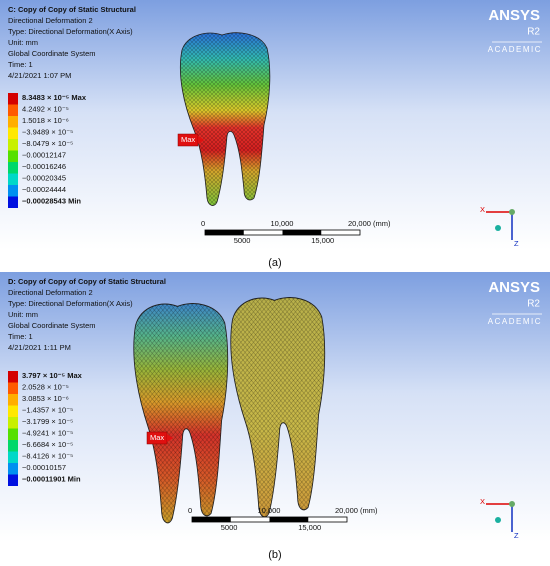 This screenshot has width=550, height=566. What do you see at coordinates (52, 375) in the screenshot?
I see `legend-label: 3.797 × 10⁻⁵ Max` at bounding box center [52, 375].